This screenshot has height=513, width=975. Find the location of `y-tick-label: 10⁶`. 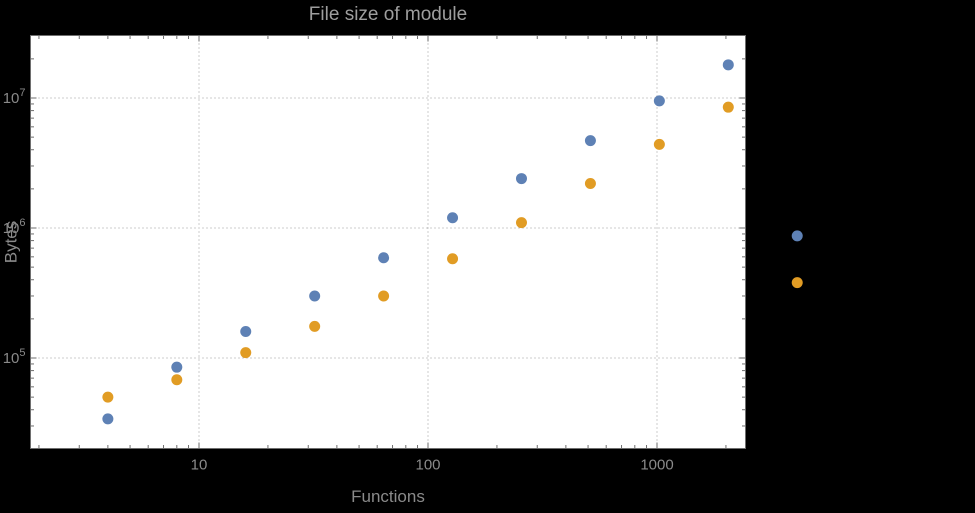

y-tick-label: 10⁶ is located at coordinates (14, 227).